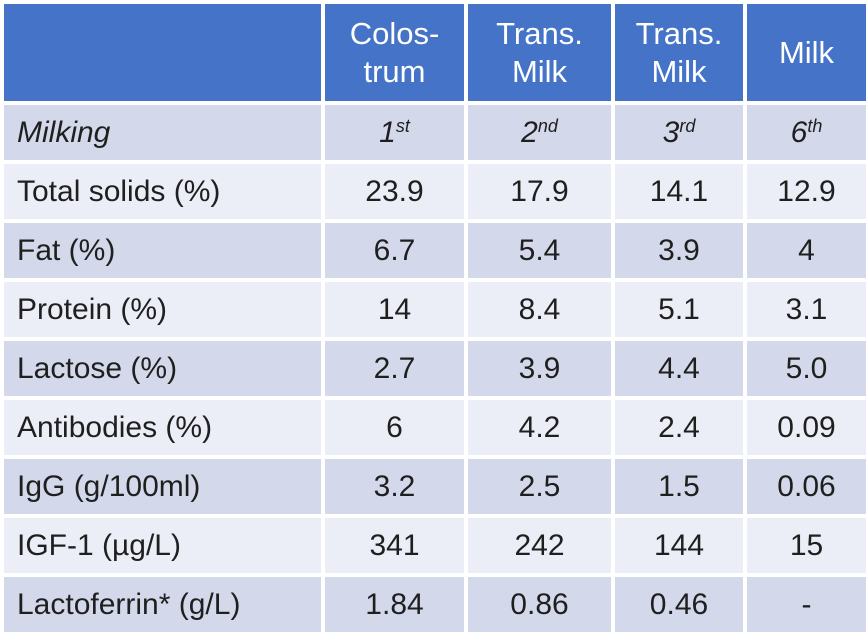  Describe the element at coordinates (679, 545) in the screenshot. I see `value-cell: 144` at that location.